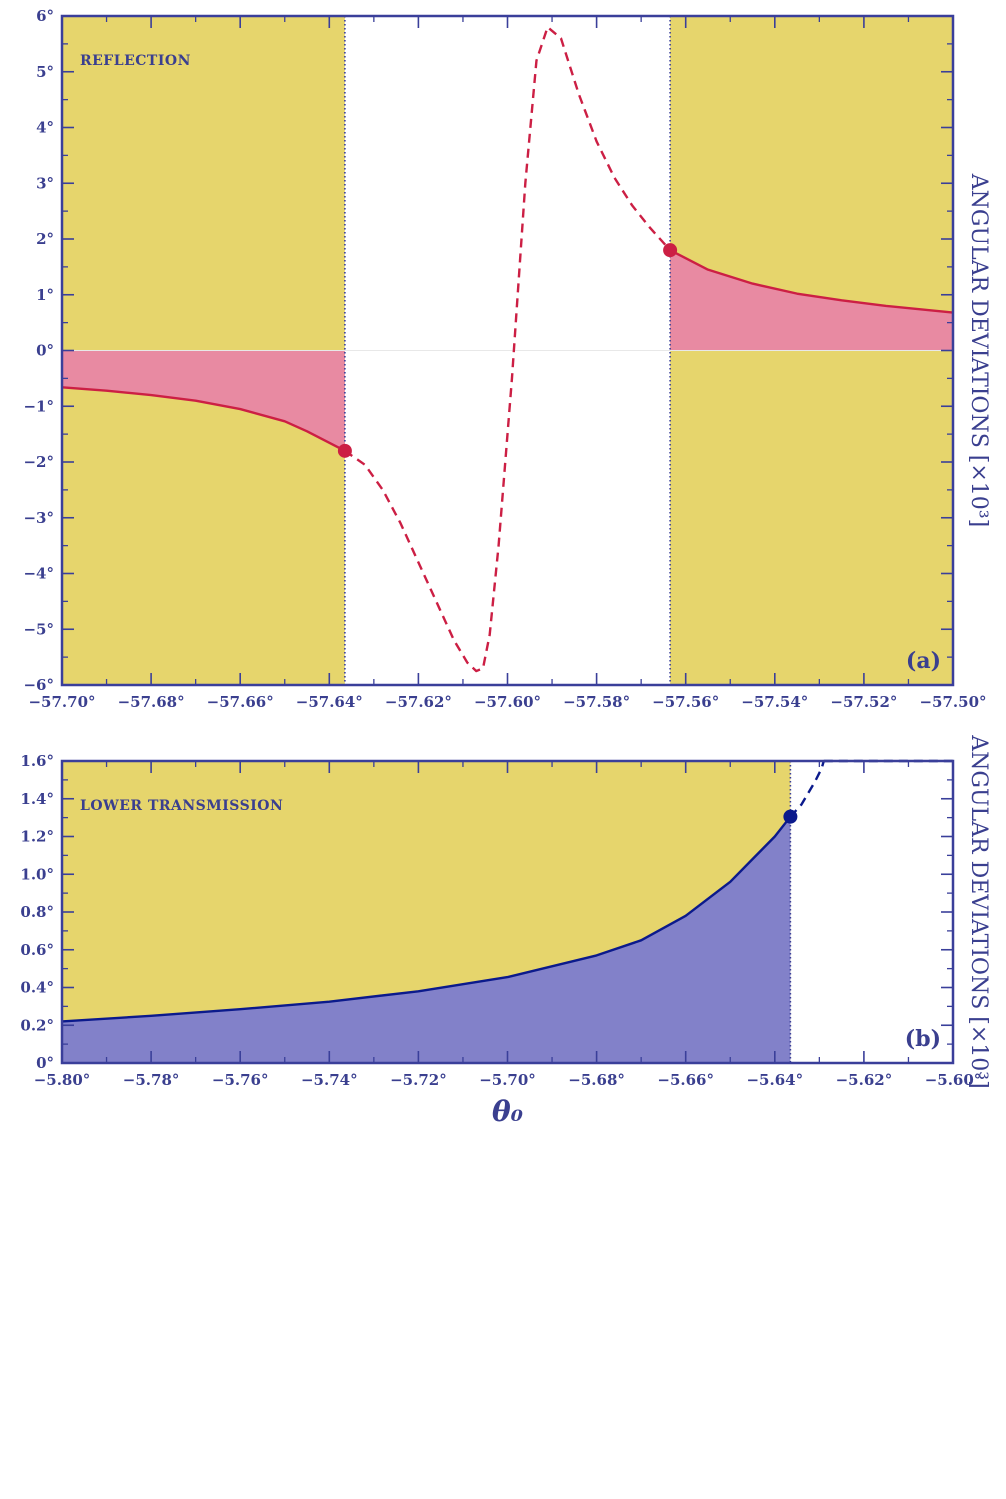 The image size is (1006, 1499). What do you see at coordinates (923, 1039) in the screenshot?
I see `panel-b-letter: (b)` at bounding box center [923, 1039].